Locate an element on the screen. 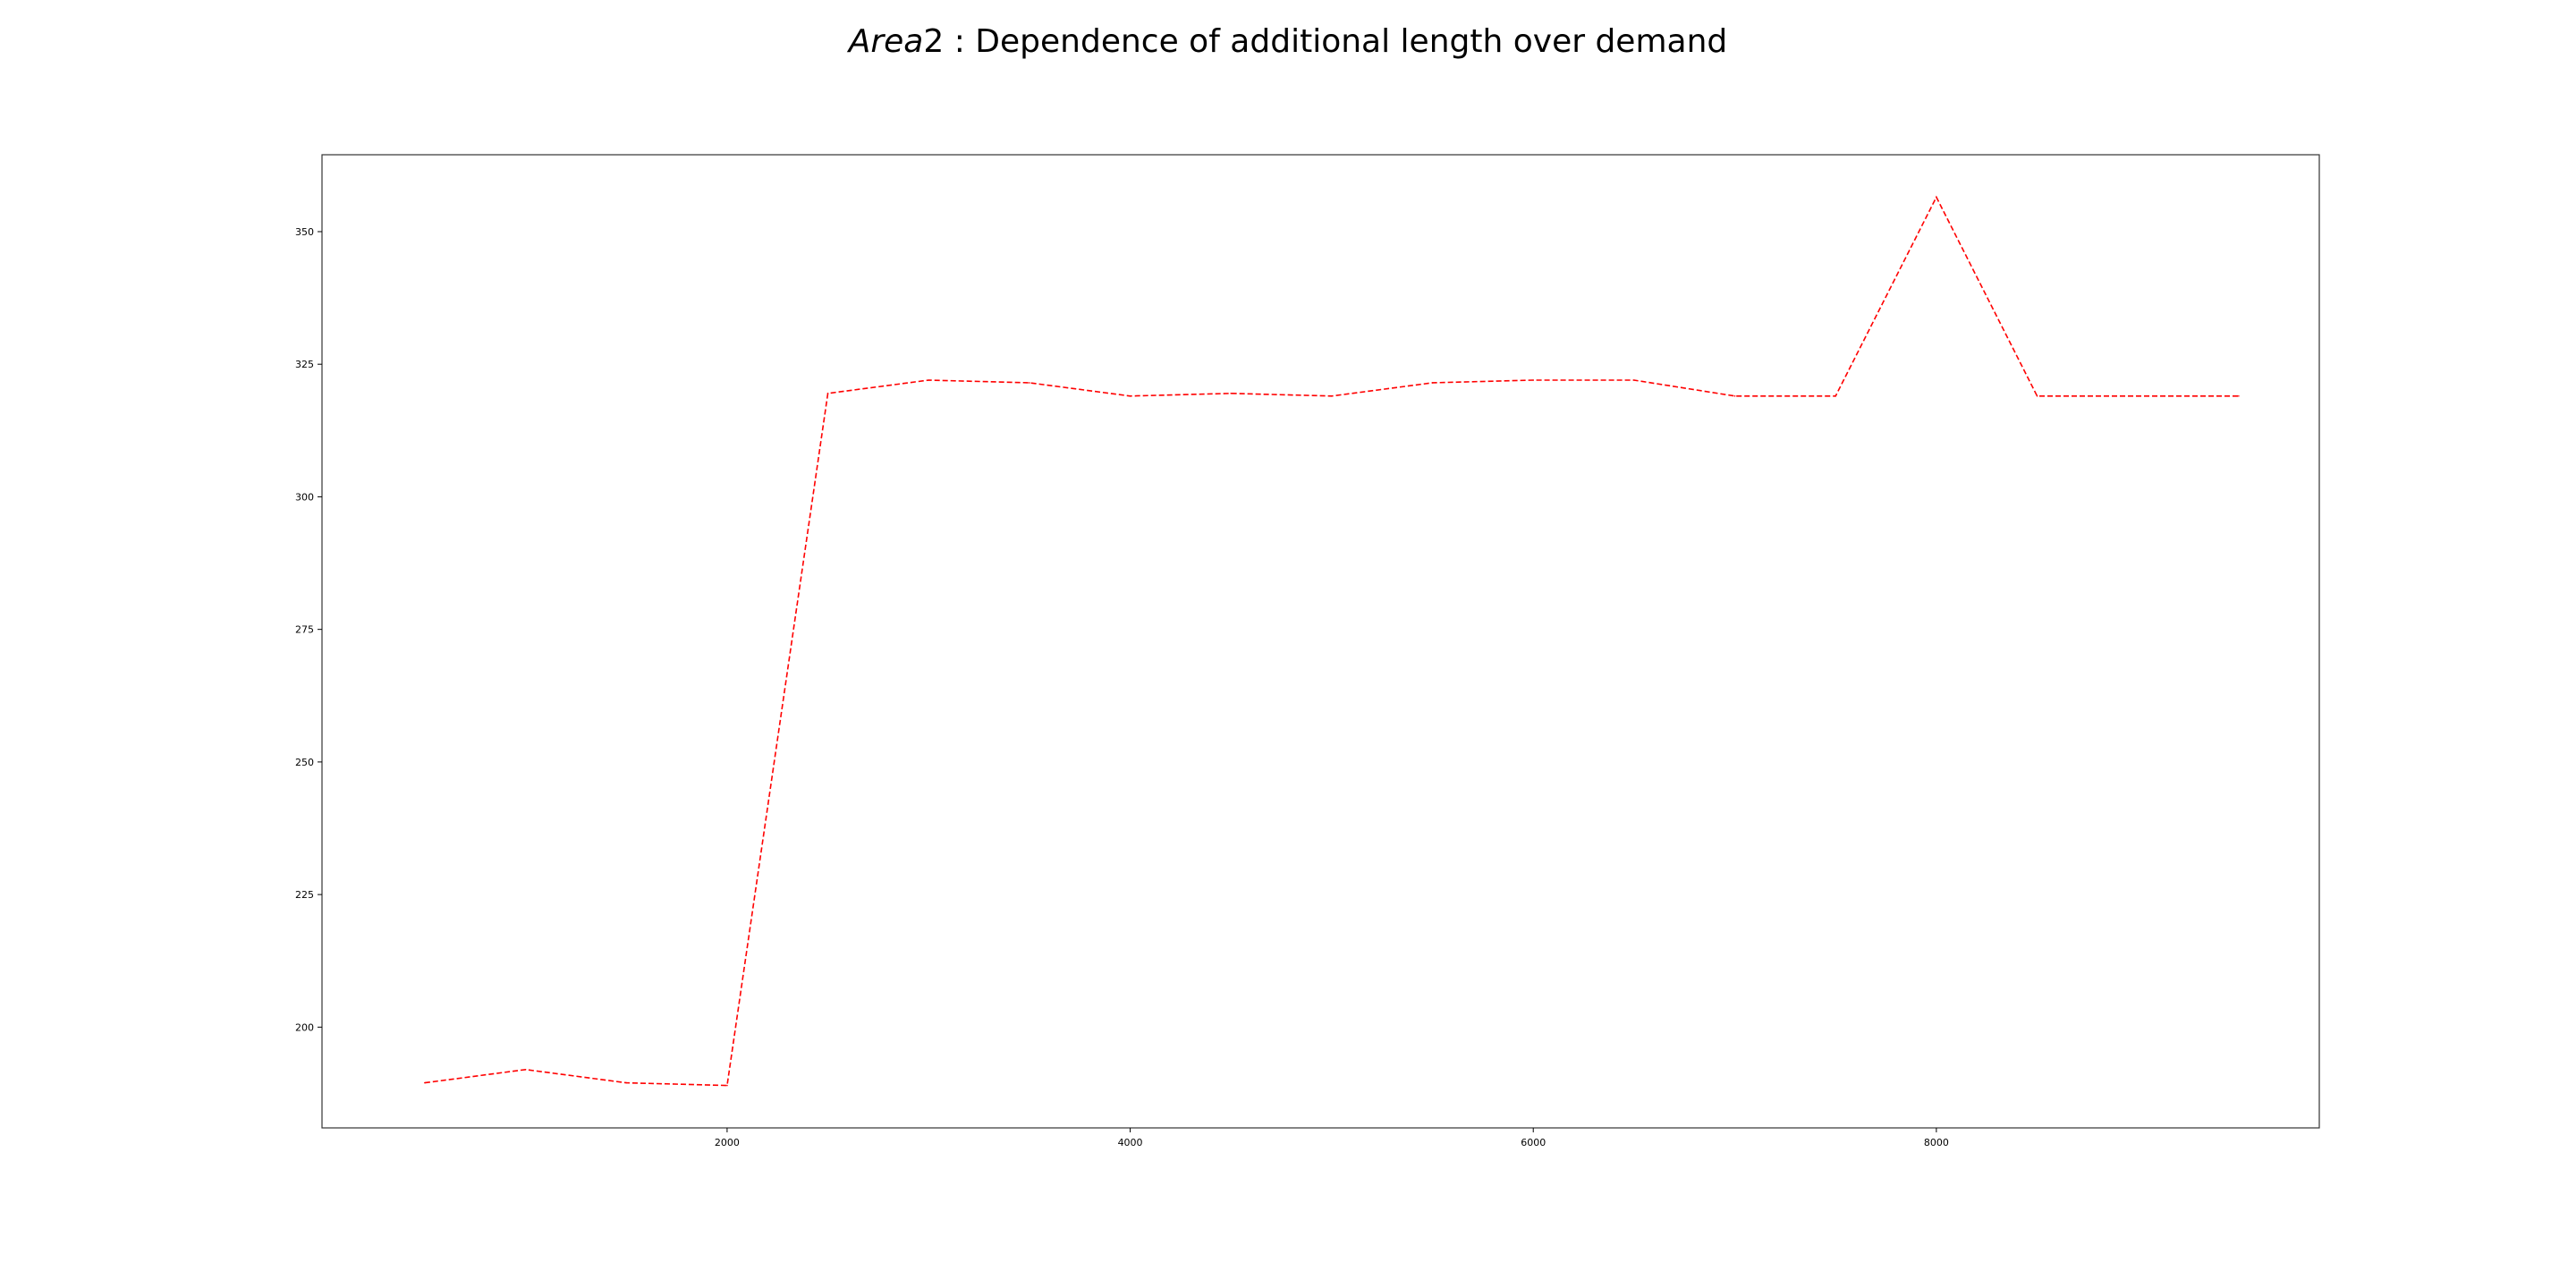  x-tick-label: 2000 is located at coordinates (727, 1142).